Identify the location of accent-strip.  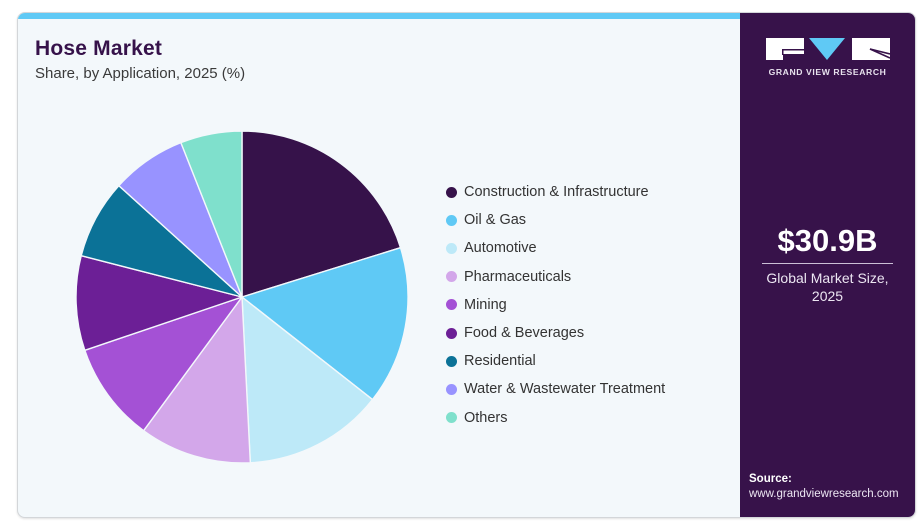
(379, 16).